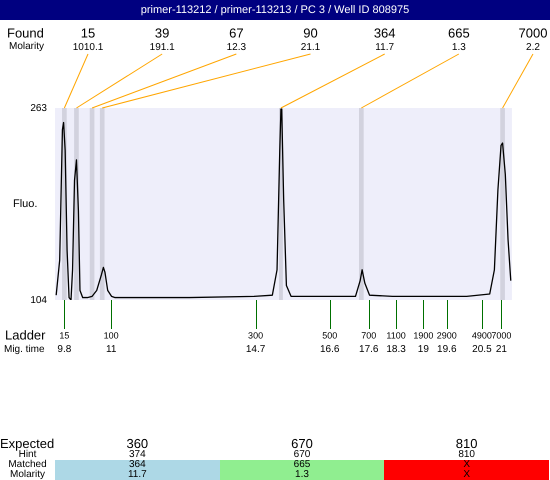 Image resolution: width=550 pixels, height=480 pixels. I want to click on x-tick-label: 17.6, so click(369, 349).